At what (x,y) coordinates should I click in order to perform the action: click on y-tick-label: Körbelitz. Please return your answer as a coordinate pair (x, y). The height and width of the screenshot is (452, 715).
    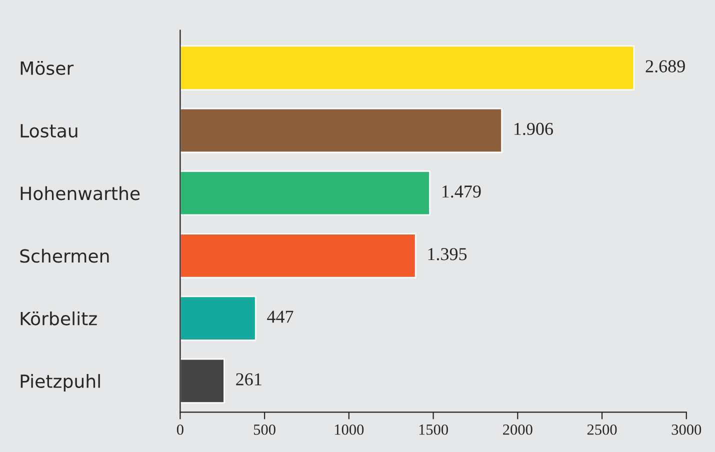
    Looking at the image, I should click on (58, 318).